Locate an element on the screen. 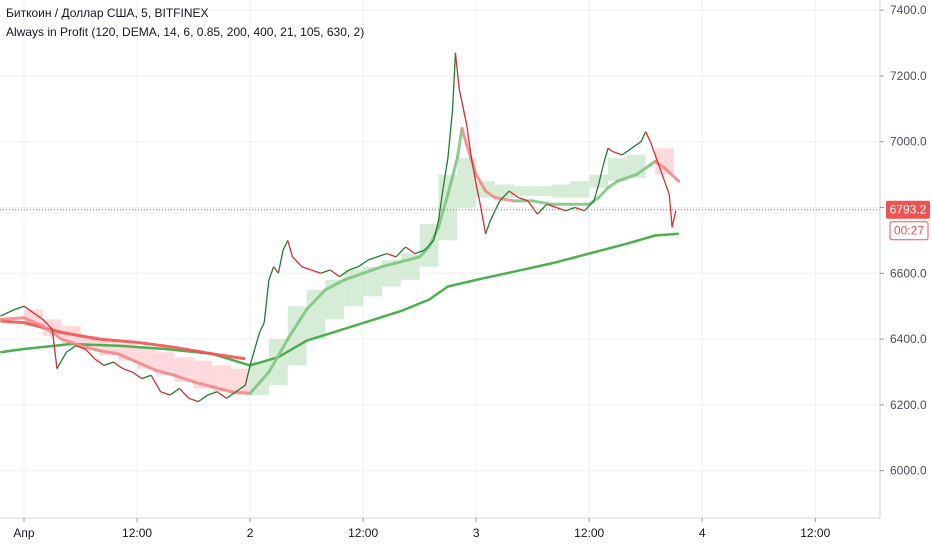  current-price-label: 6793.2 is located at coordinates (908, 210).